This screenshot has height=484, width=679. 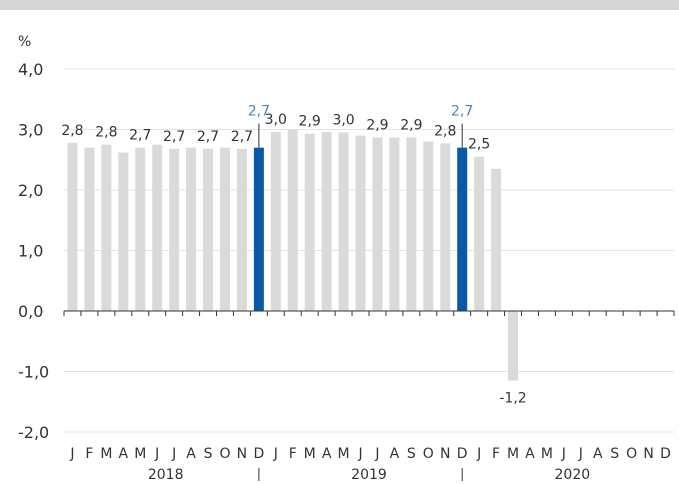 What do you see at coordinates (30, 130) in the screenshot?
I see `y-tick-label: 3,0` at bounding box center [30, 130].